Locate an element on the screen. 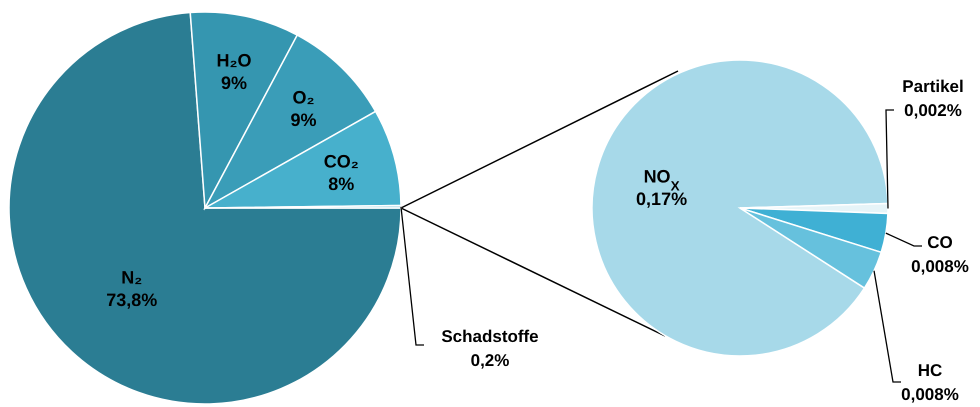 The height and width of the screenshot is (407, 980). slice-label: CO₂ is located at coordinates (341, 162).